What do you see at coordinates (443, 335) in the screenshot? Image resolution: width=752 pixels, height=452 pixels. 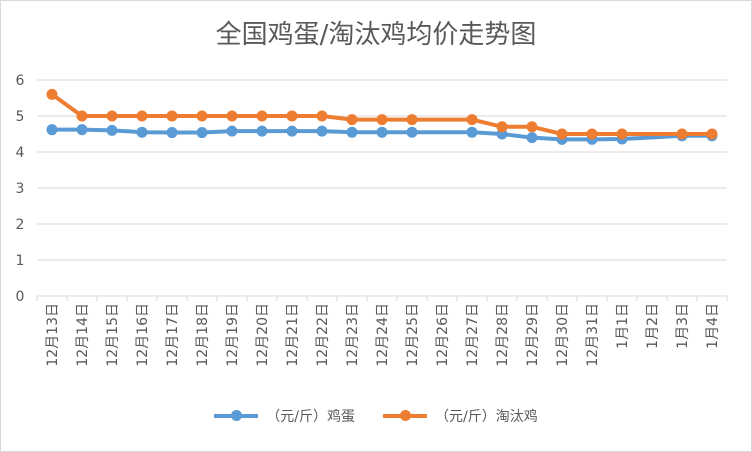 I see `x-tick-label: 12月26日` at bounding box center [443, 335].